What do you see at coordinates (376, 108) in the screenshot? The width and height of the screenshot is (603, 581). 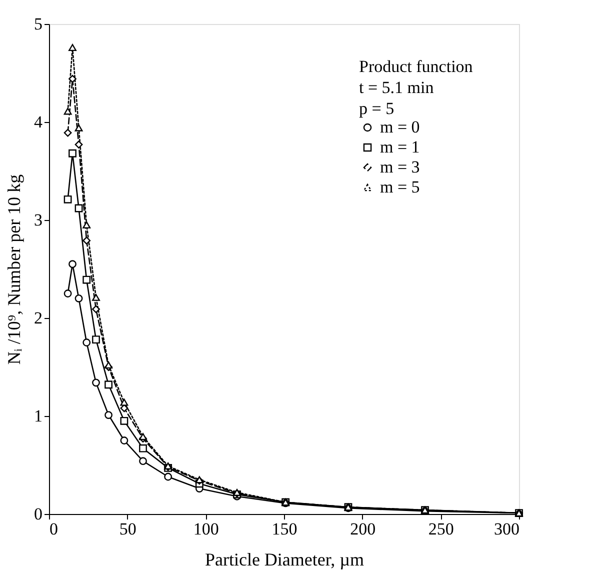 I see `annotation: p = 5` at bounding box center [376, 108].